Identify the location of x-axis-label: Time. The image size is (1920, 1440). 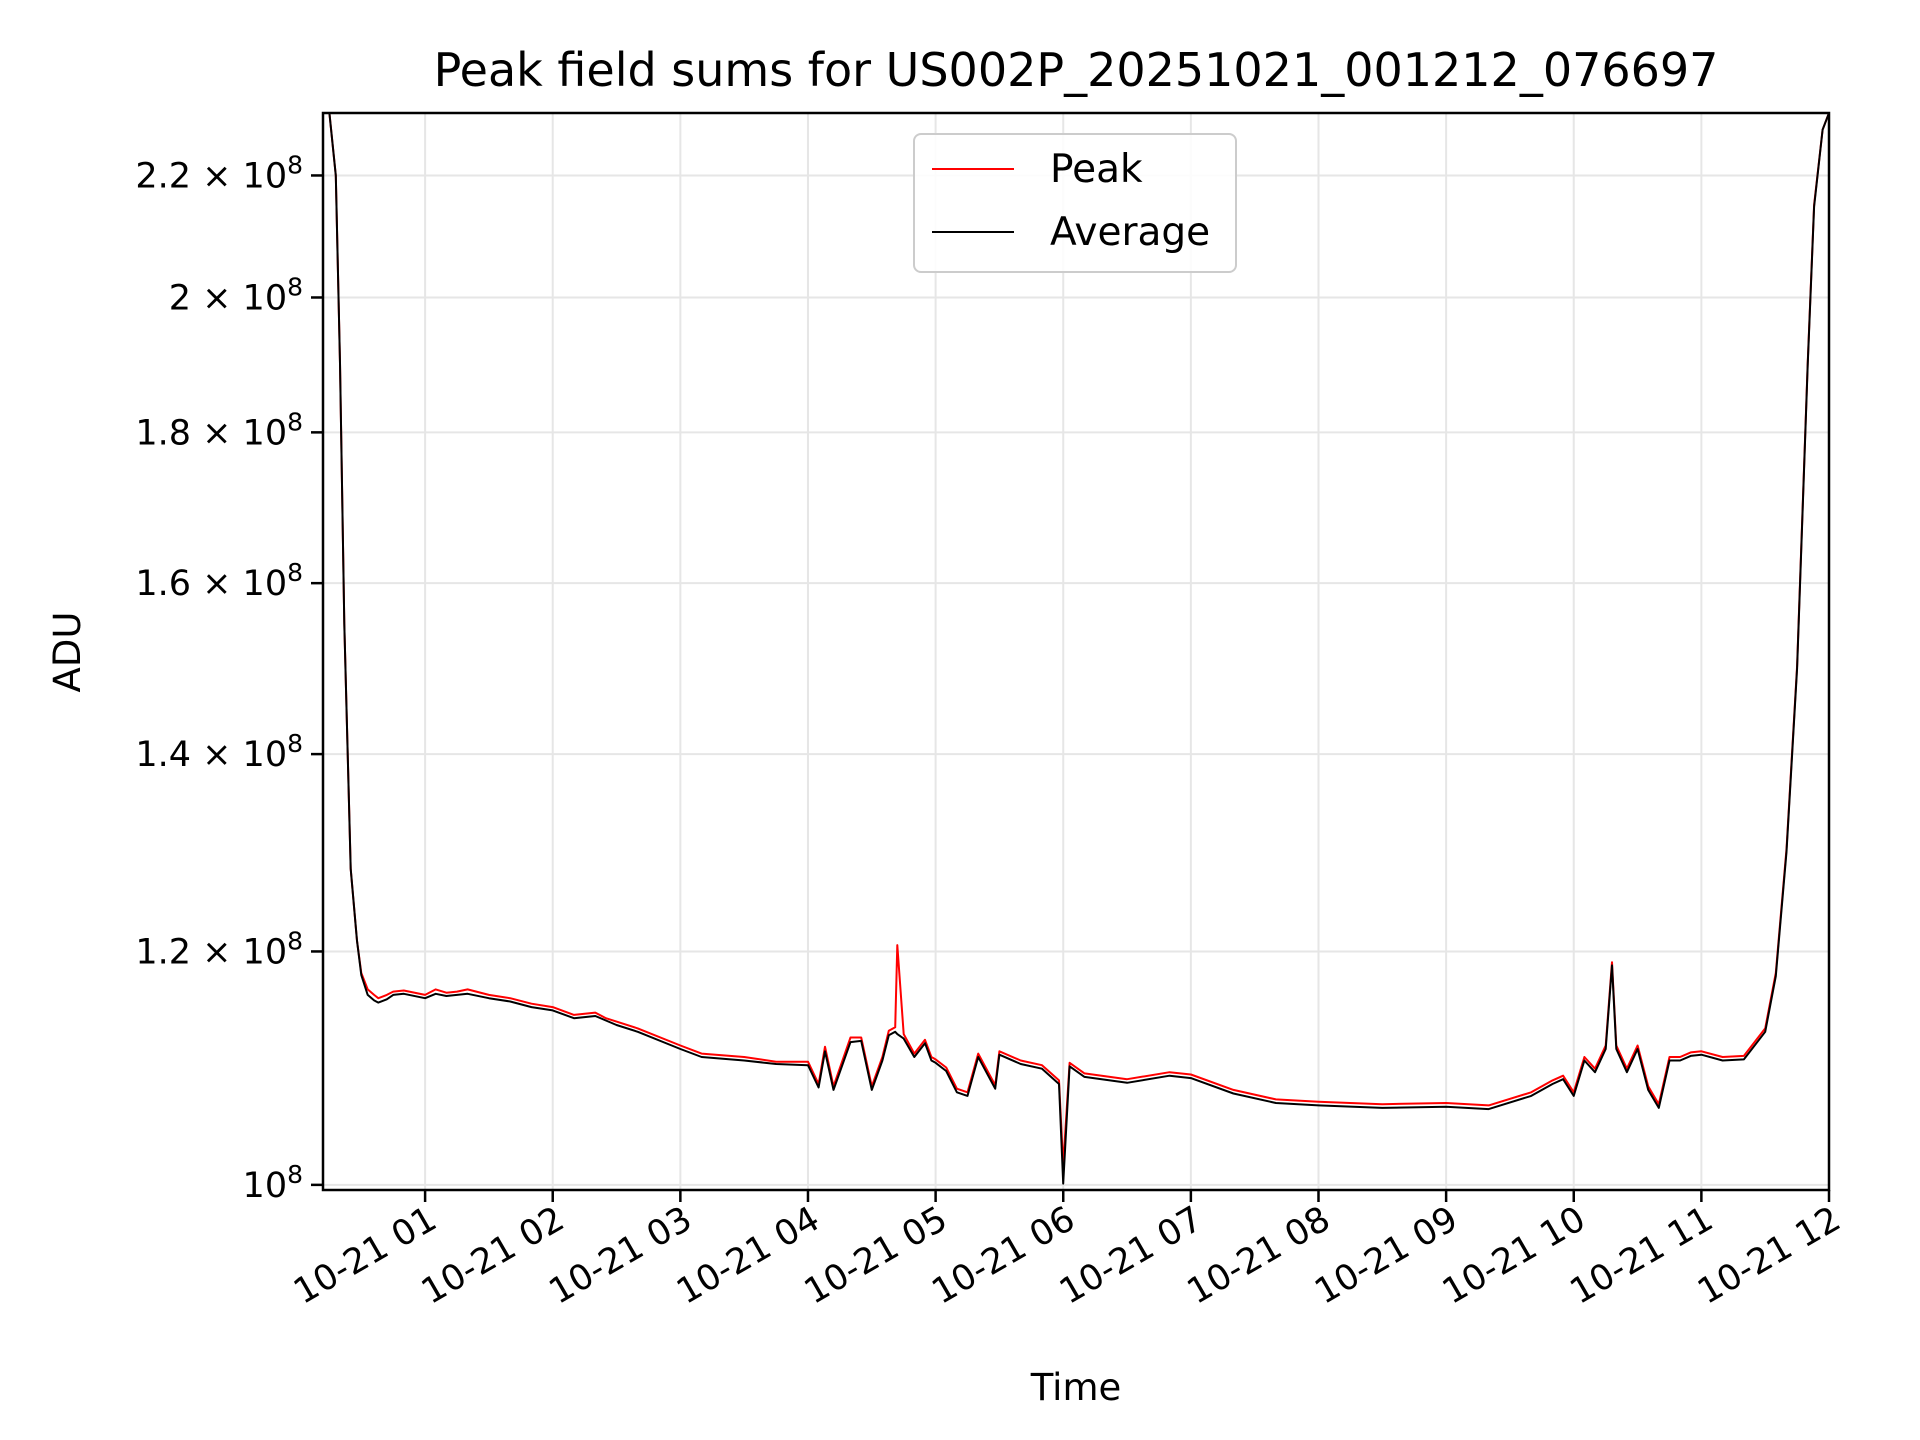
(1076, 1387).